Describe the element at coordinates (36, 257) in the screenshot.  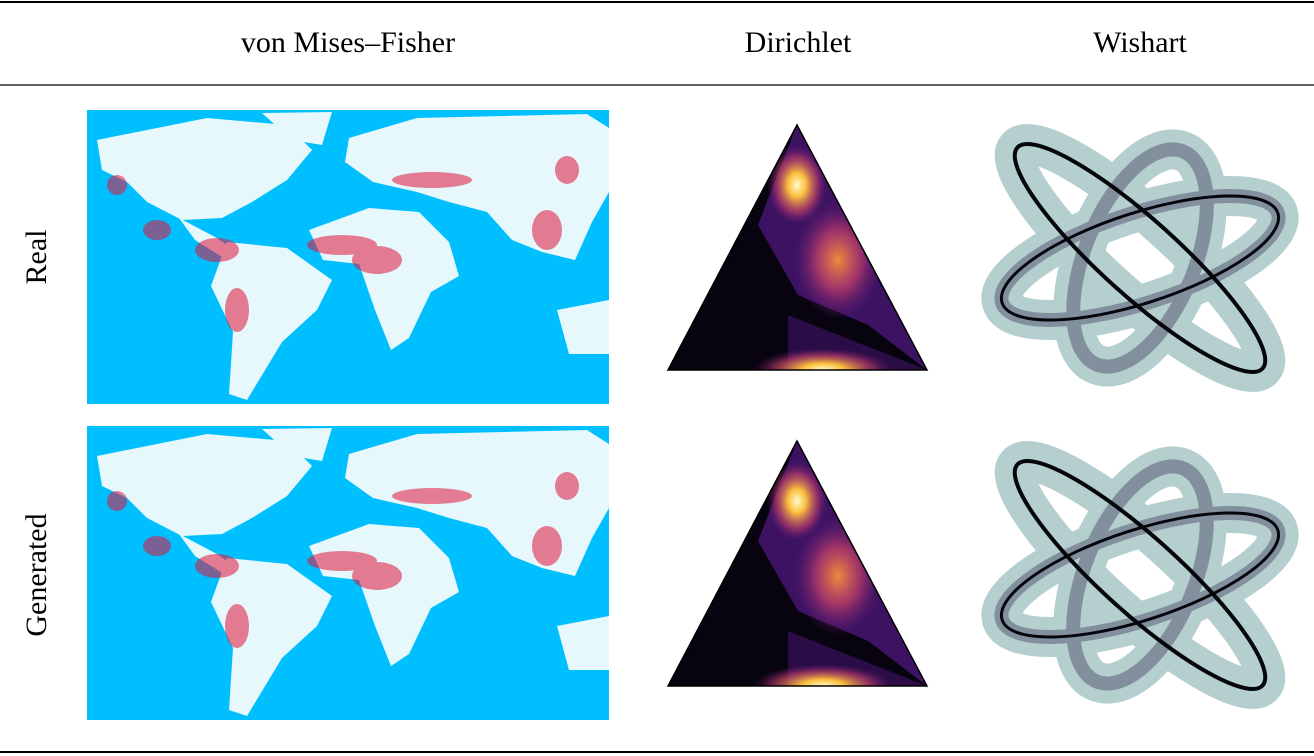
I see `row-label: Real` at that location.